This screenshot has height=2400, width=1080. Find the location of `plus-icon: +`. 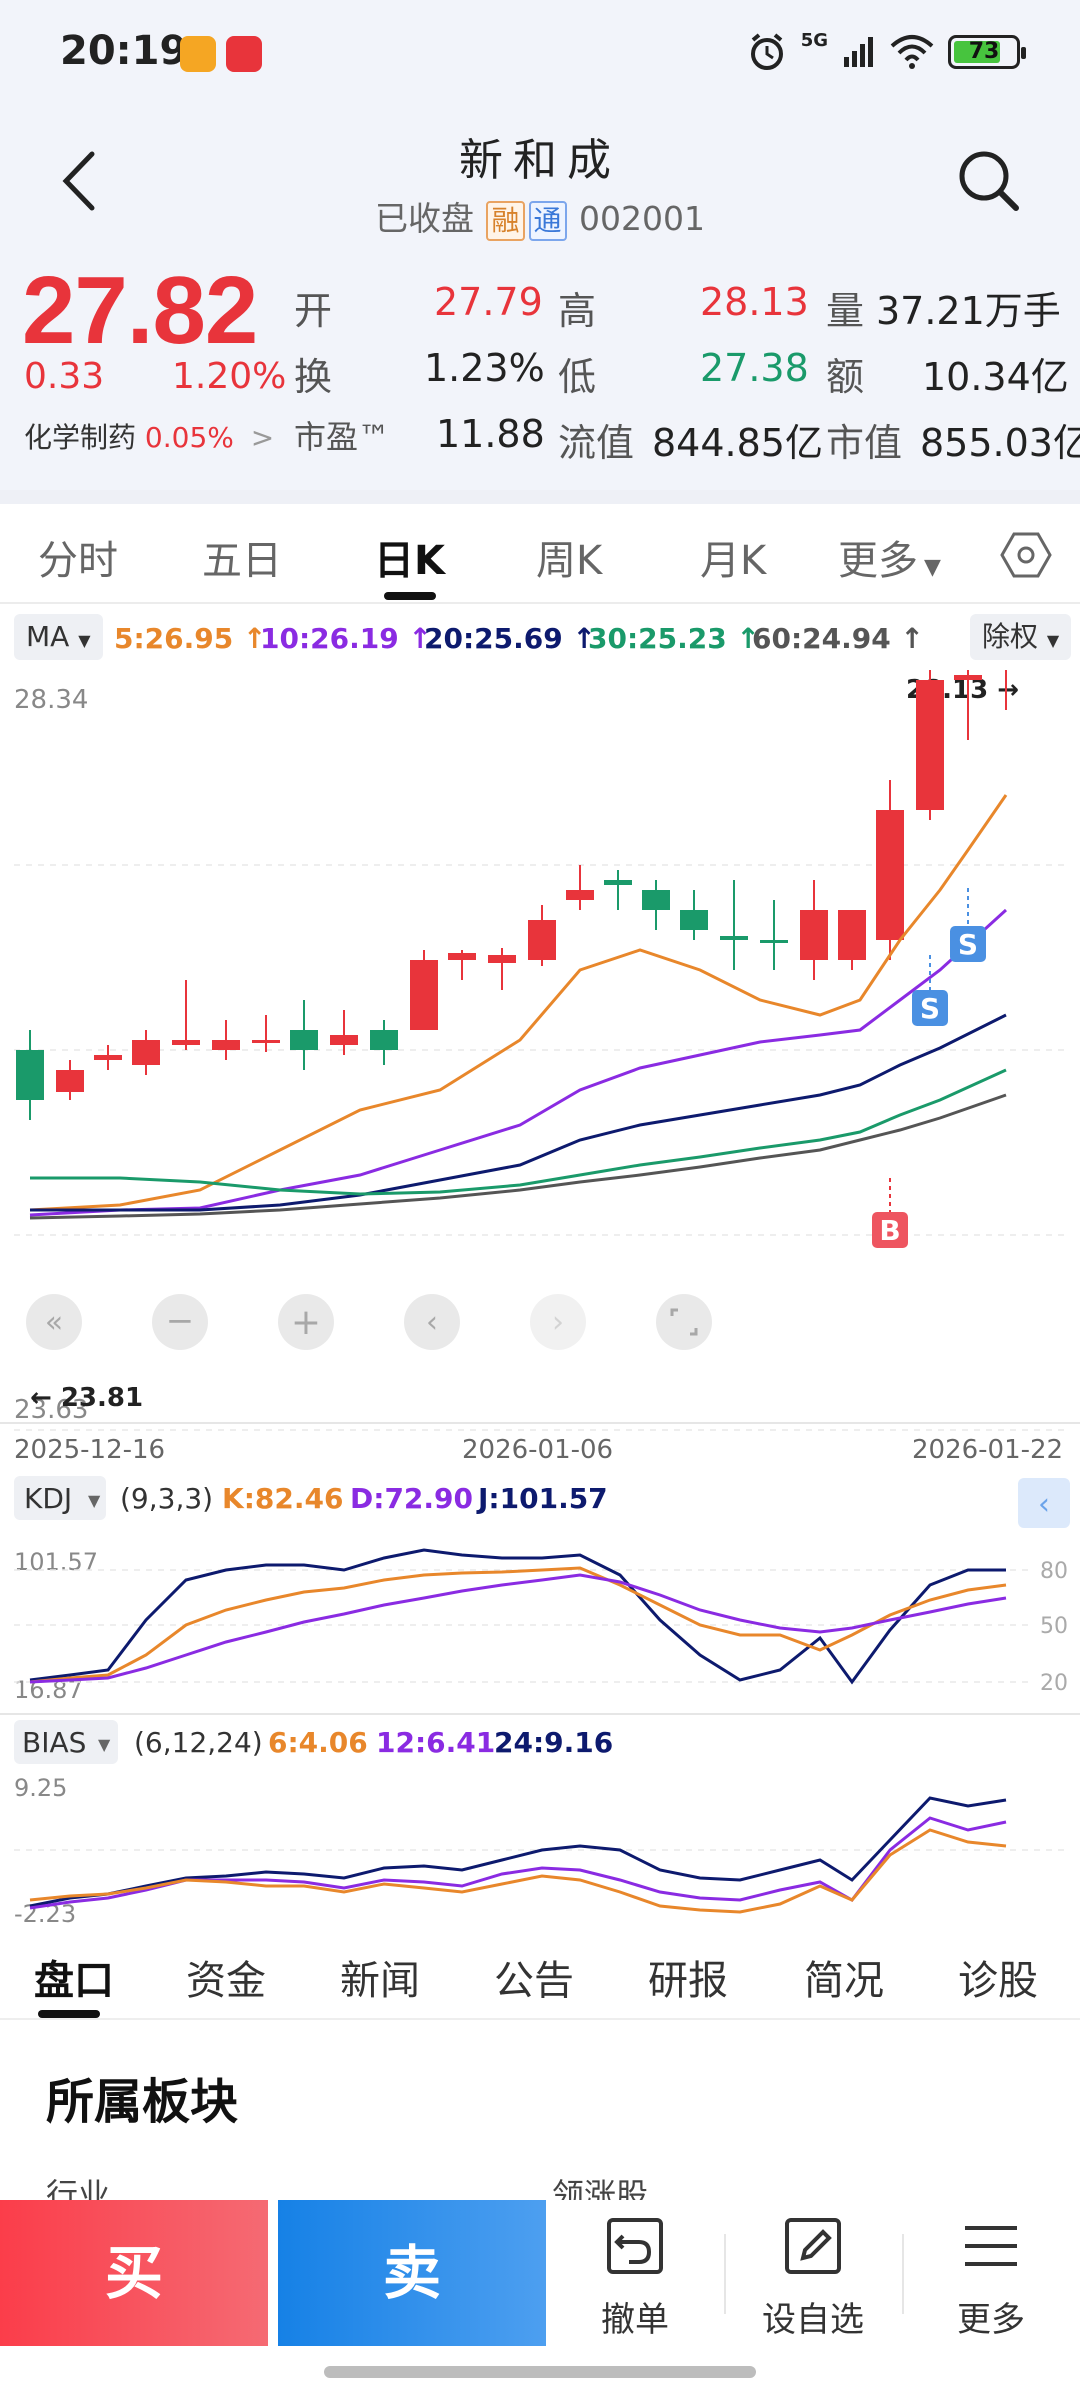

plus-icon: + is located at coordinates (306, 1322).